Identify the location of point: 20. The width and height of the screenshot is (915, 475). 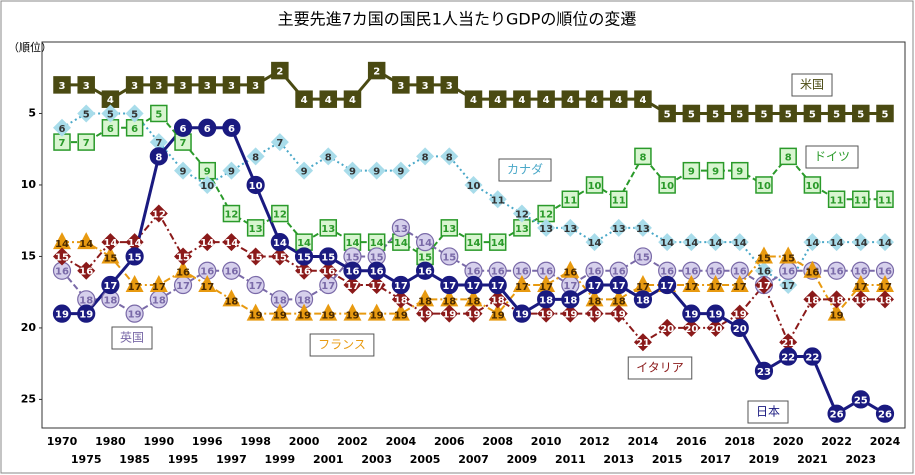
(667, 327).